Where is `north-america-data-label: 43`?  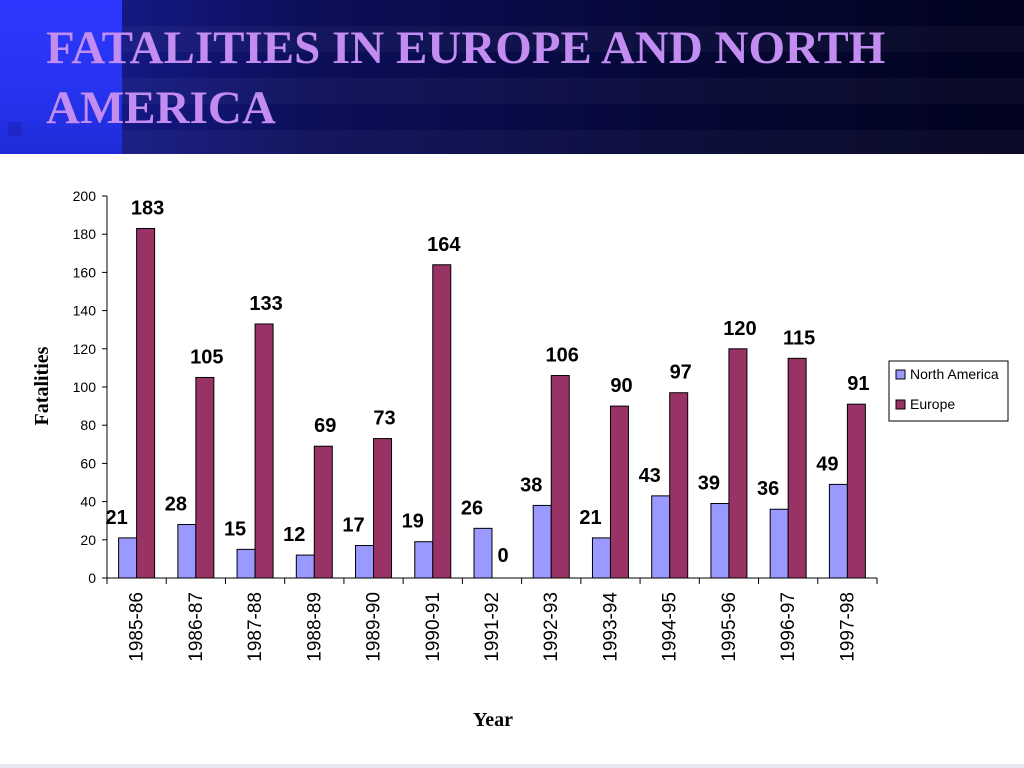 north-america-data-label: 43 is located at coordinates (650, 476).